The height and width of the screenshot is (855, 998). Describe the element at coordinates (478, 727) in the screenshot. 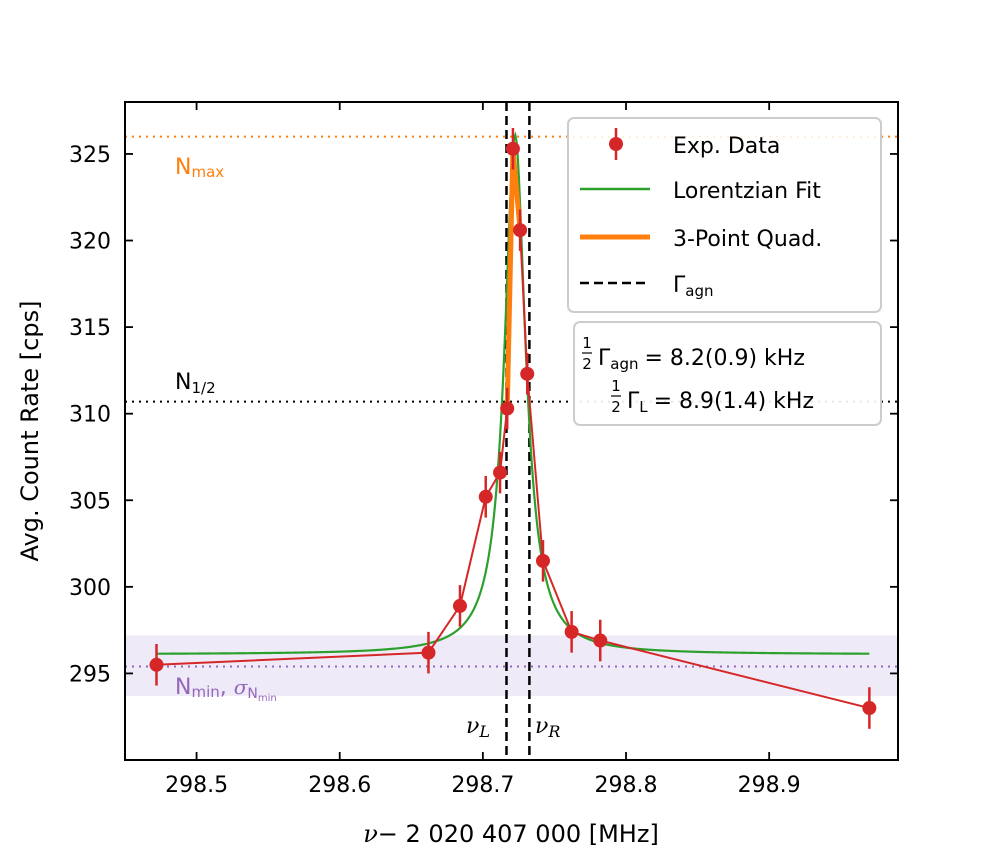

I see `nu-l-label: νL` at that location.